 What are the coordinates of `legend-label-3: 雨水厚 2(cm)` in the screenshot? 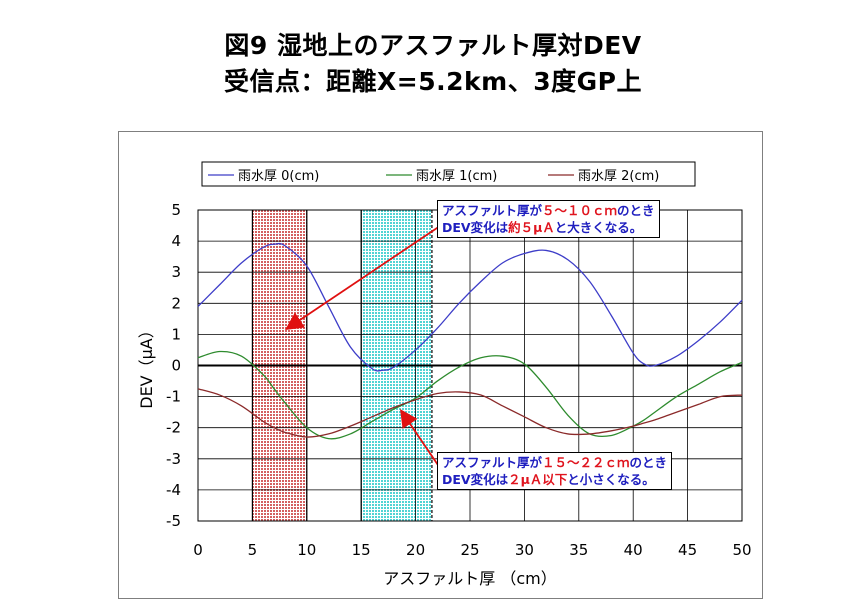 It's located at (618, 176).